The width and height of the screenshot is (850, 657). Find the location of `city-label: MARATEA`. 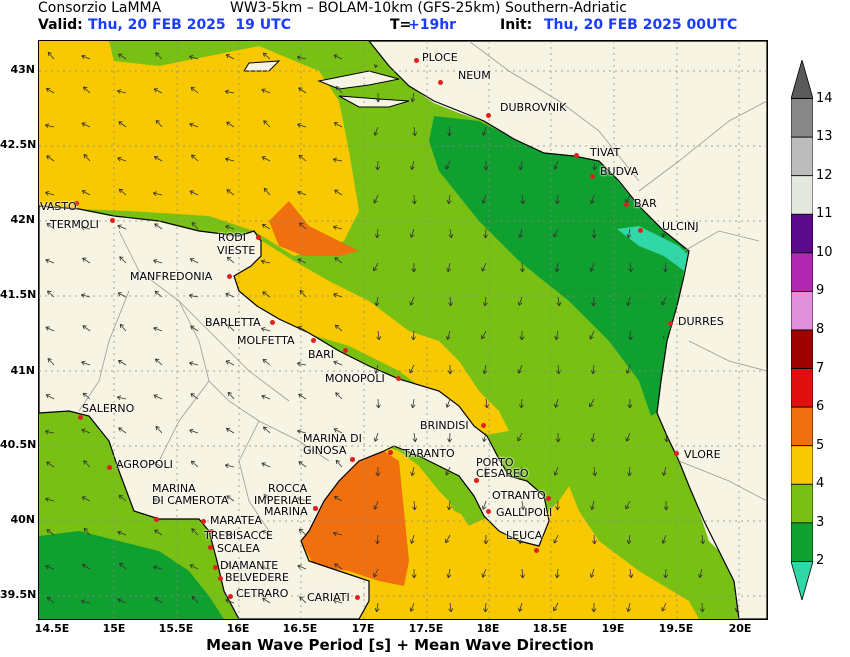

city-label: MARATEA is located at coordinates (236, 520).